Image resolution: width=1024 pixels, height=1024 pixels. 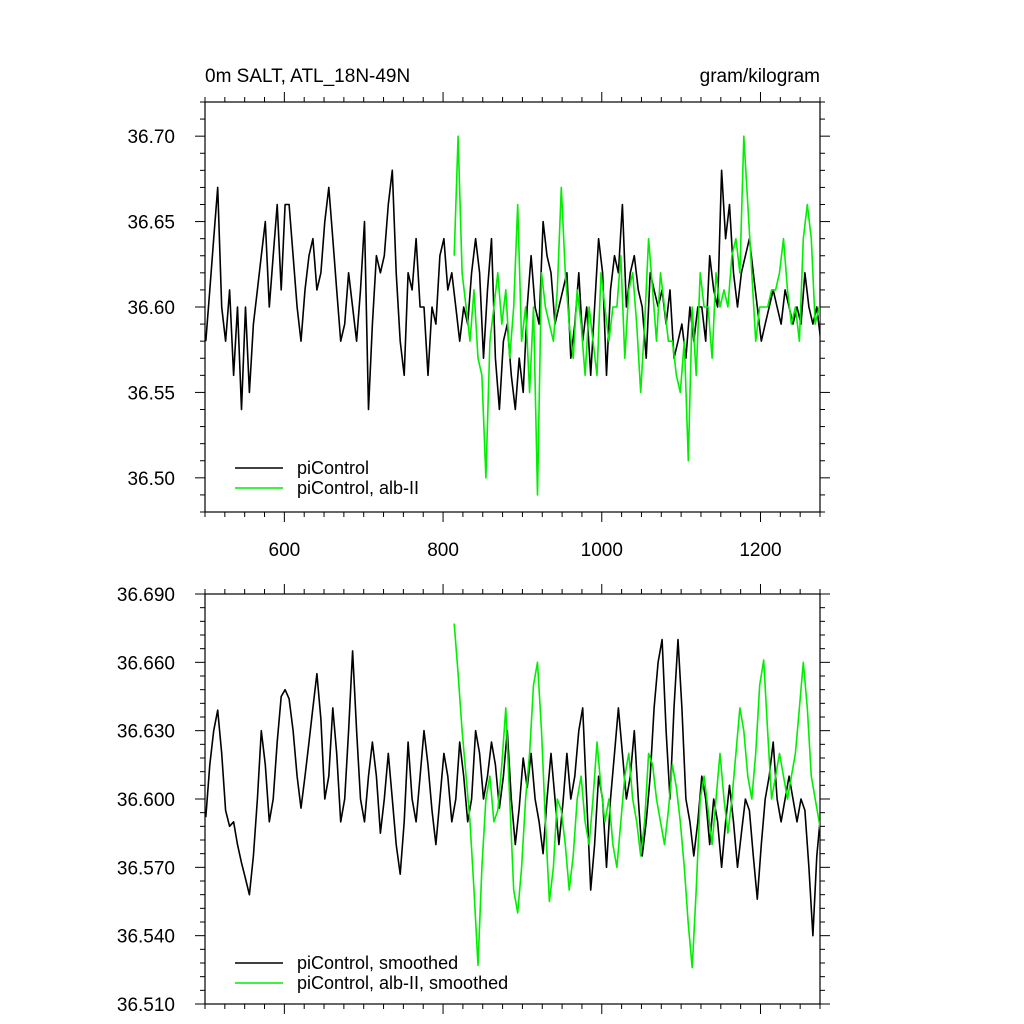 I want to click on legend-label: piControl, so click(x=333, y=468).